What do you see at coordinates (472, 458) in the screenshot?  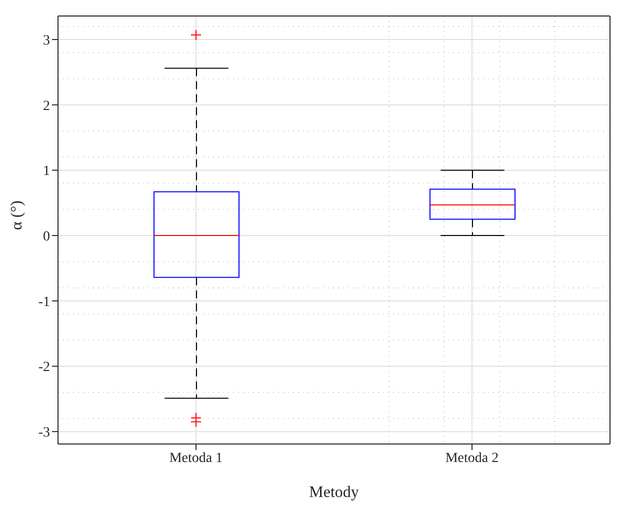 I see `x-tick-label: Metoda 2` at bounding box center [472, 458].